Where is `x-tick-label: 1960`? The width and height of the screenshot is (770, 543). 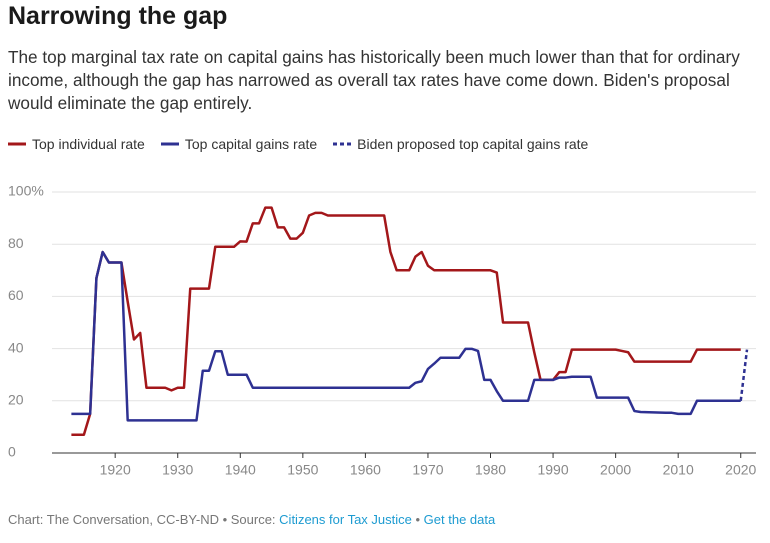 x-tick-label: 1960 is located at coordinates (365, 470).